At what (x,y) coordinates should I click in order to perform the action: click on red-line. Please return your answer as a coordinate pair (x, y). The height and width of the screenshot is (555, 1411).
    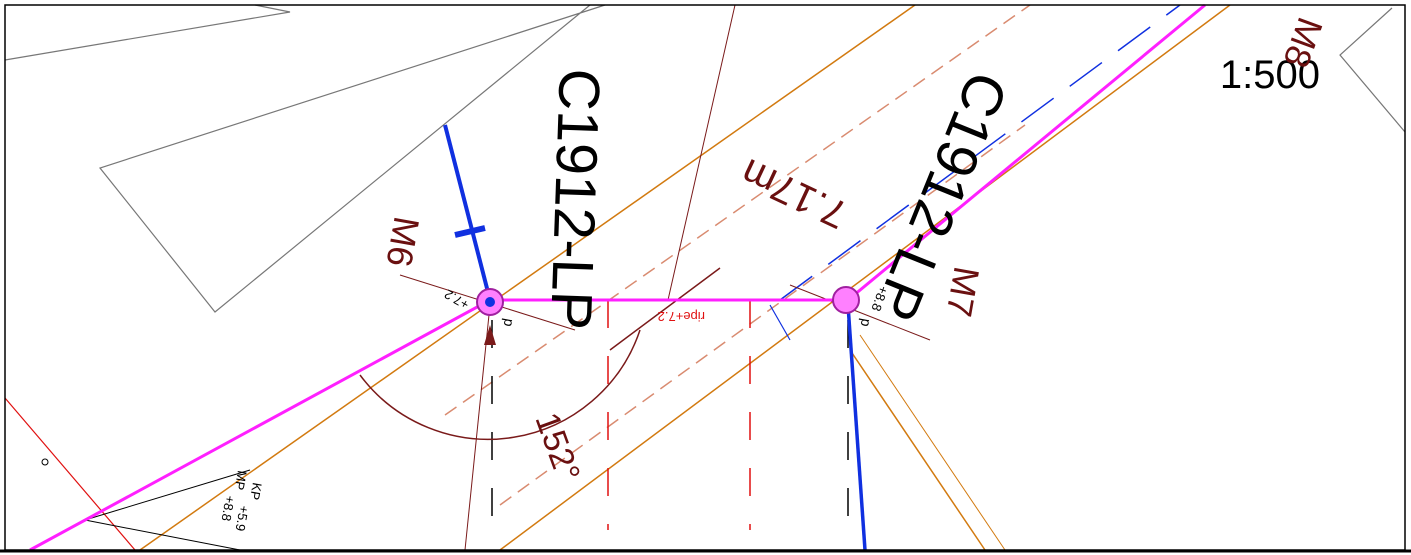
    Looking at the image, I should click on (70, 474).